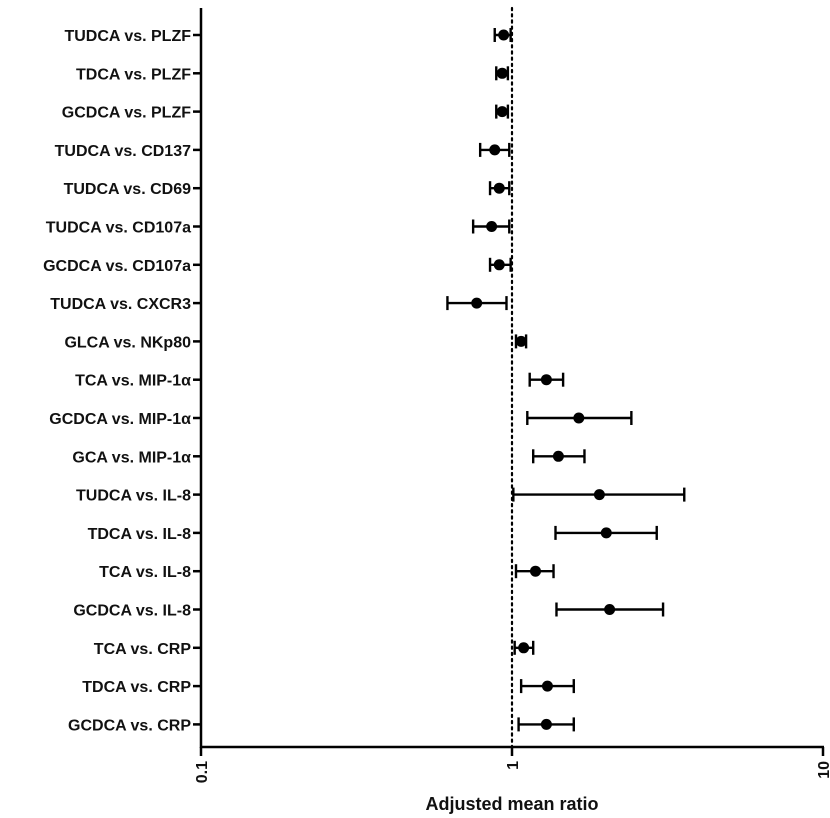  What do you see at coordinates (117, 266) in the screenshot?
I see `row-label: GCDCA vs. CD107a` at bounding box center [117, 266].